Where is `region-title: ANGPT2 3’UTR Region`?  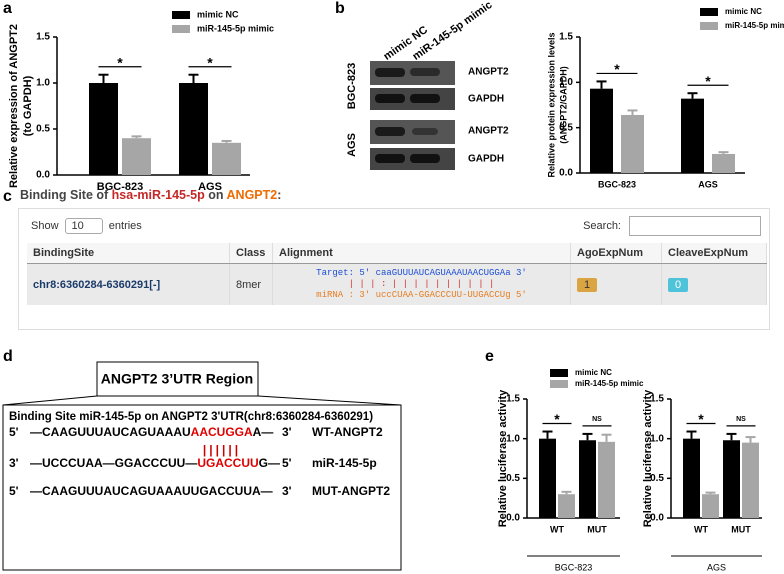 region-title: ANGPT2 3’UTR Region is located at coordinates (177, 379).